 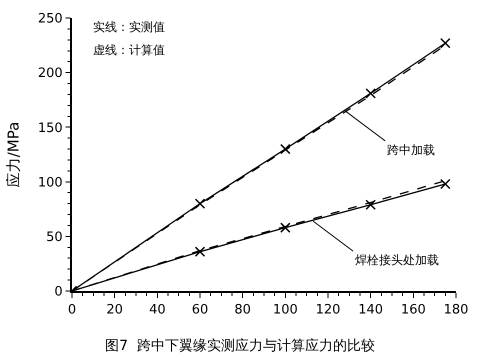 What do you see at coordinates (242, 310) in the screenshot?
I see `x-tick-label: 80` at bounding box center [242, 310].